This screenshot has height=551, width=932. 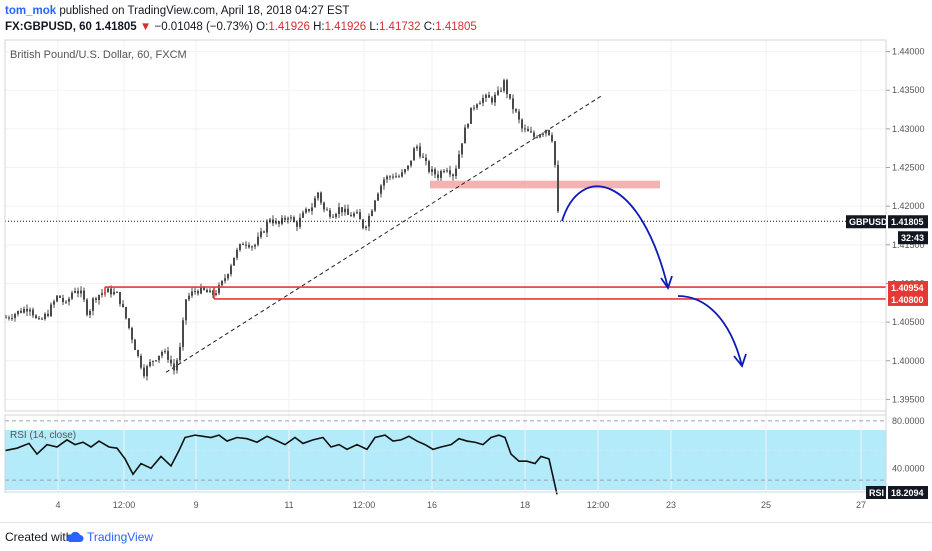 What do you see at coordinates (654, 276) in the screenshot?
I see `projection-arrows` at bounding box center [654, 276].